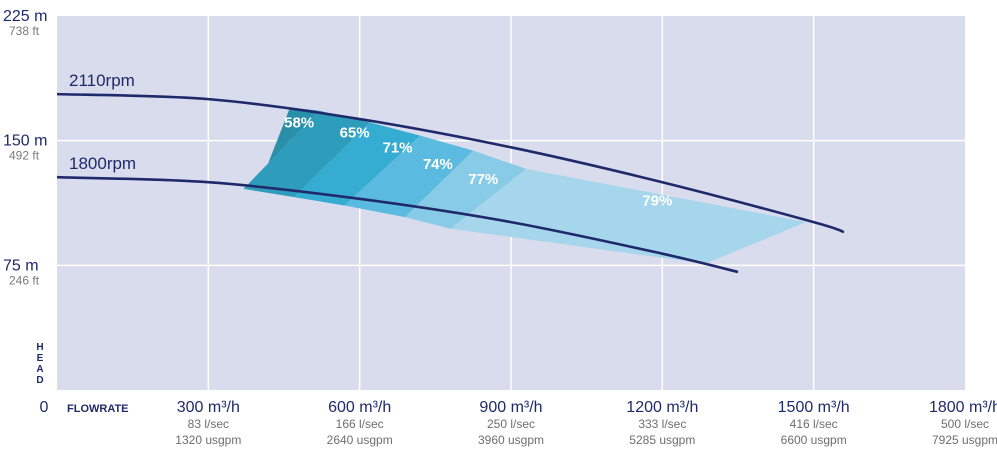  Describe the element at coordinates (44, 407) in the screenshot. I see `x-zero-label: 0` at that location.